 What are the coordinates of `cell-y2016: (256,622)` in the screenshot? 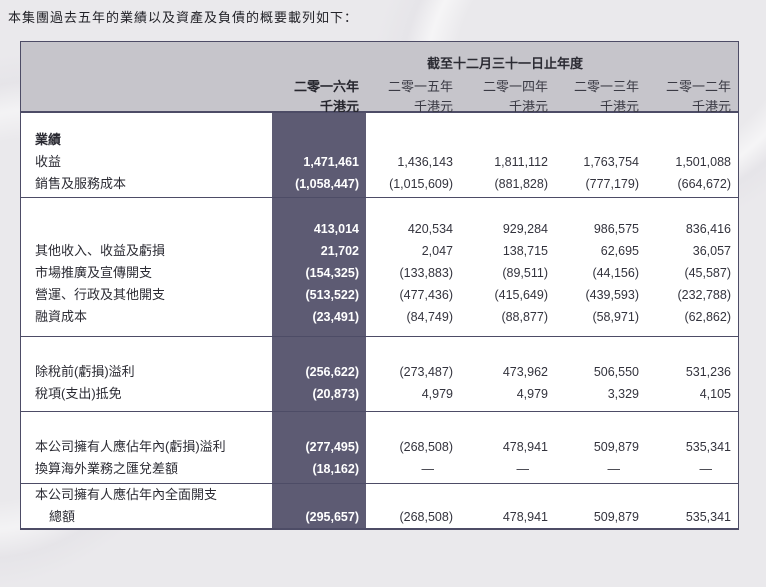 It's located at (332, 372).